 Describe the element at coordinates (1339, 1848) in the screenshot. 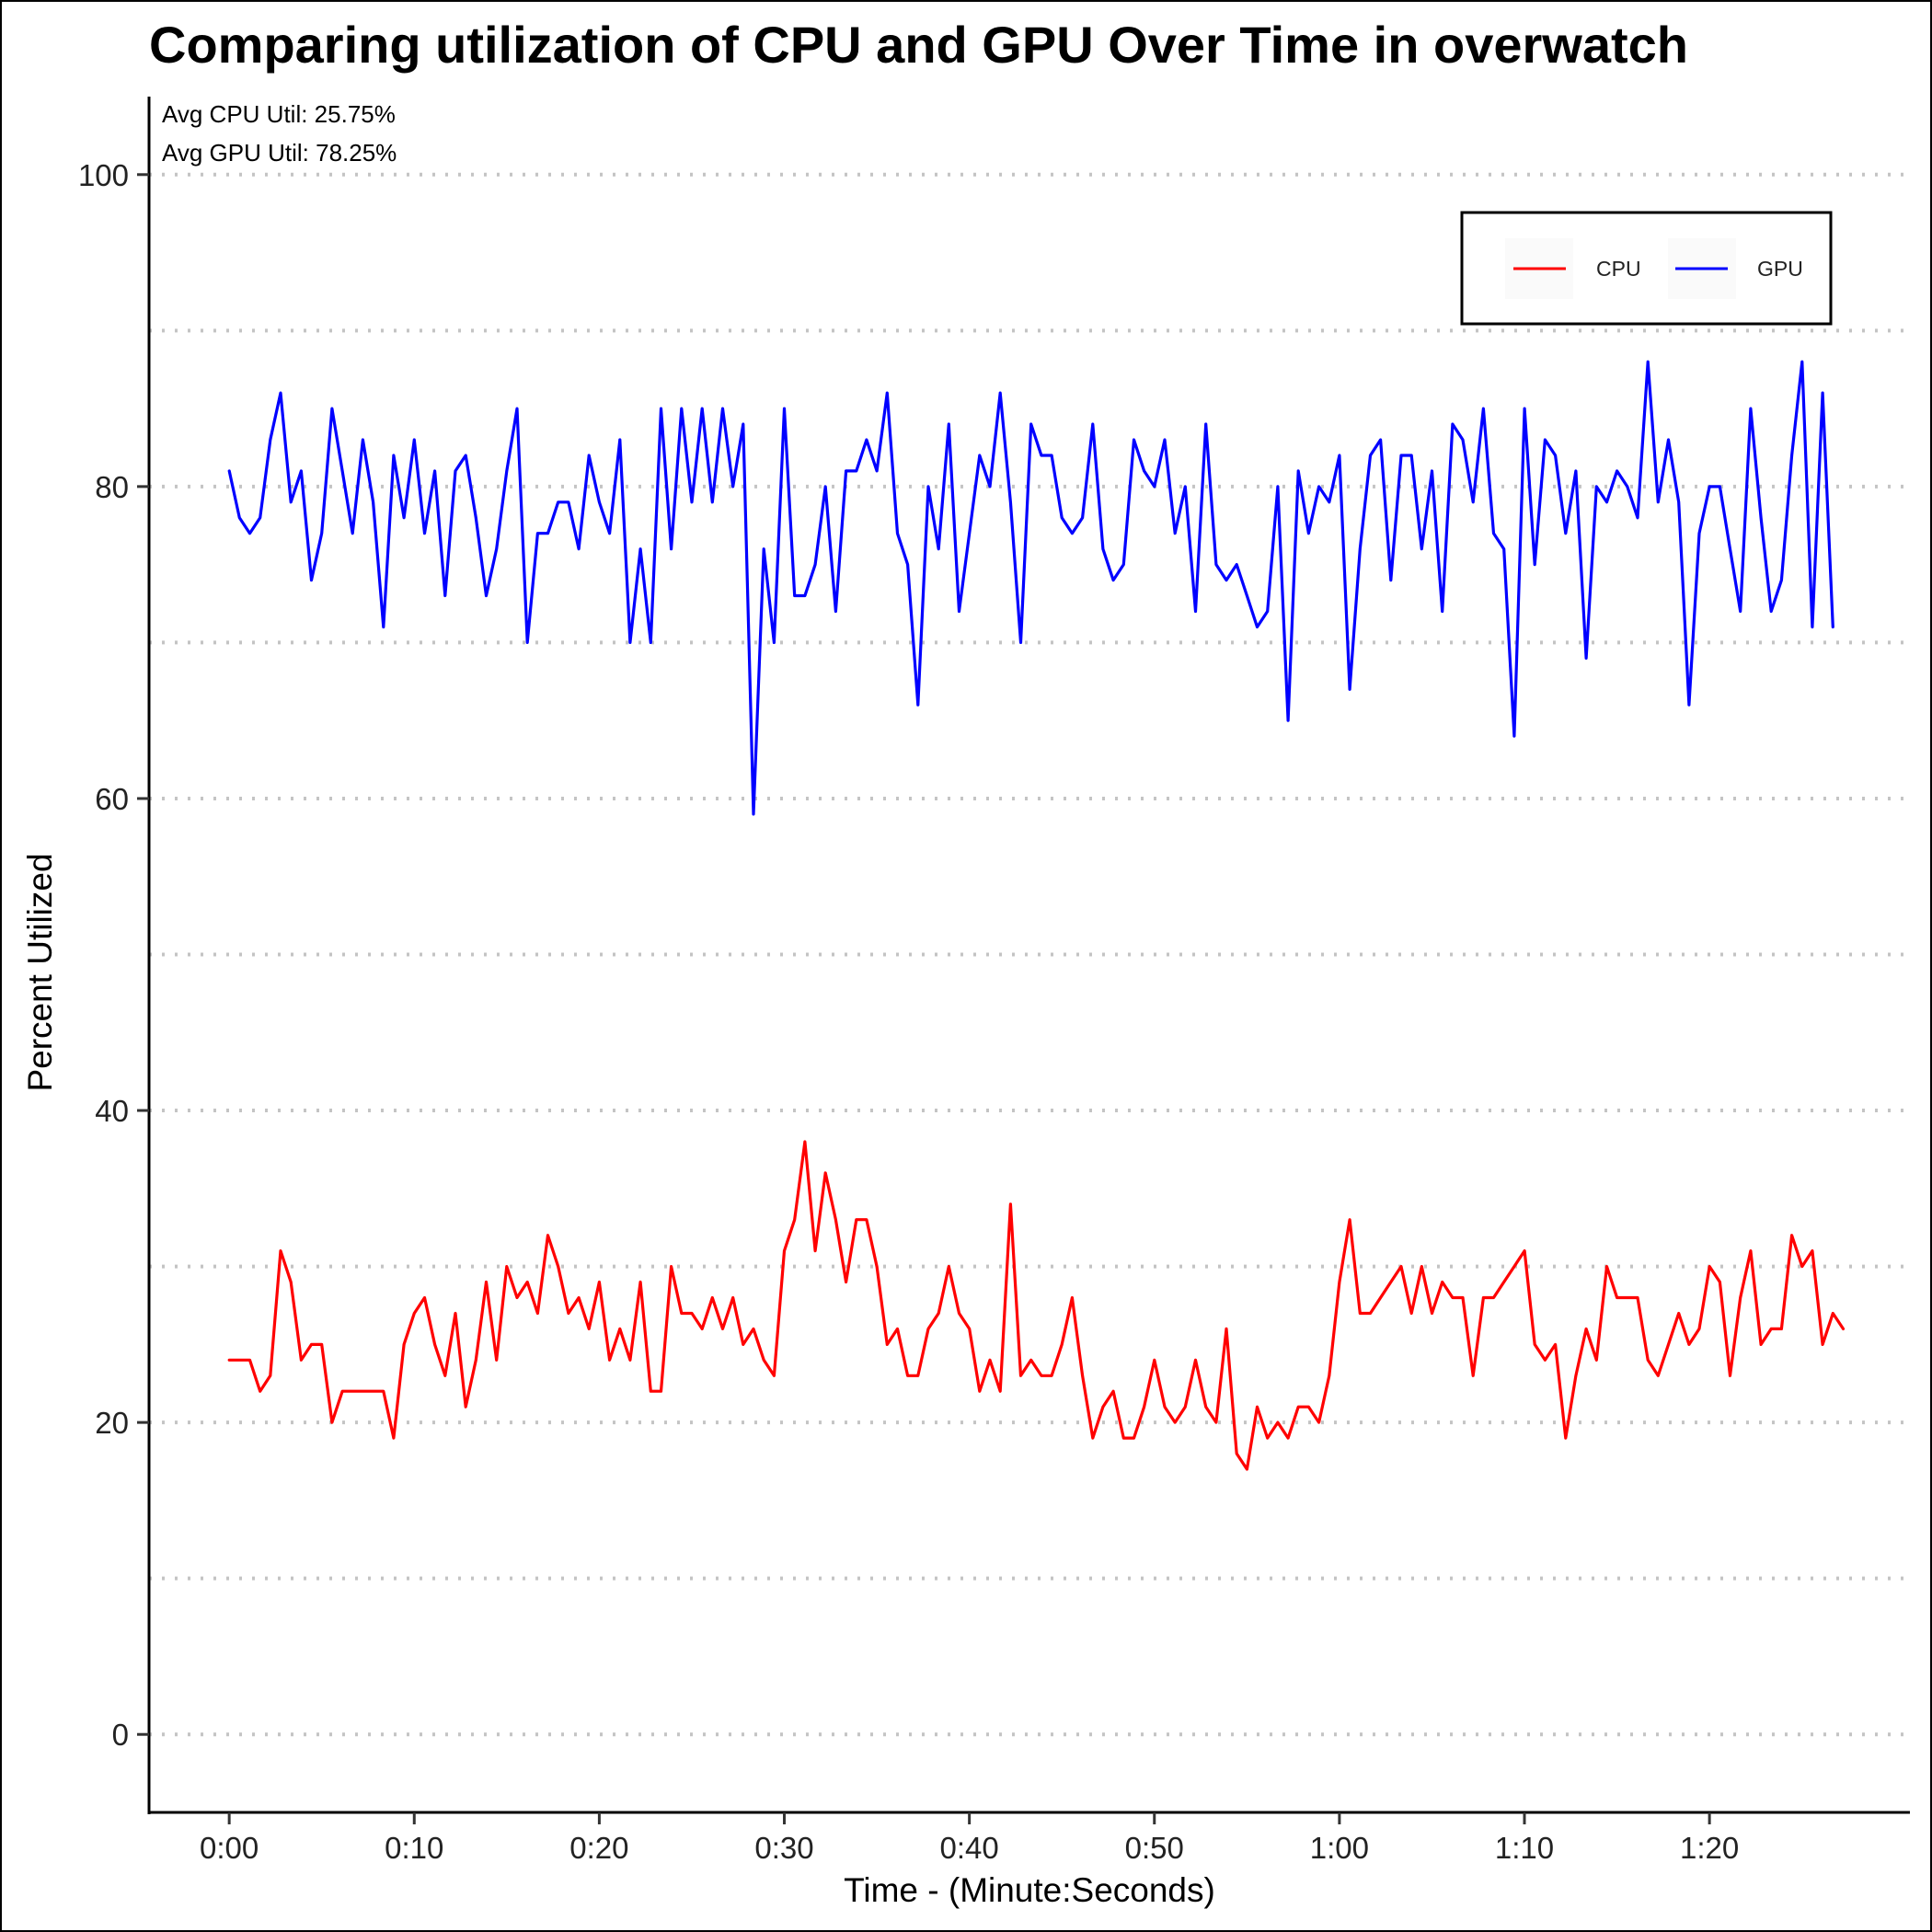

I see `x-tick-label: 1:00` at that location.